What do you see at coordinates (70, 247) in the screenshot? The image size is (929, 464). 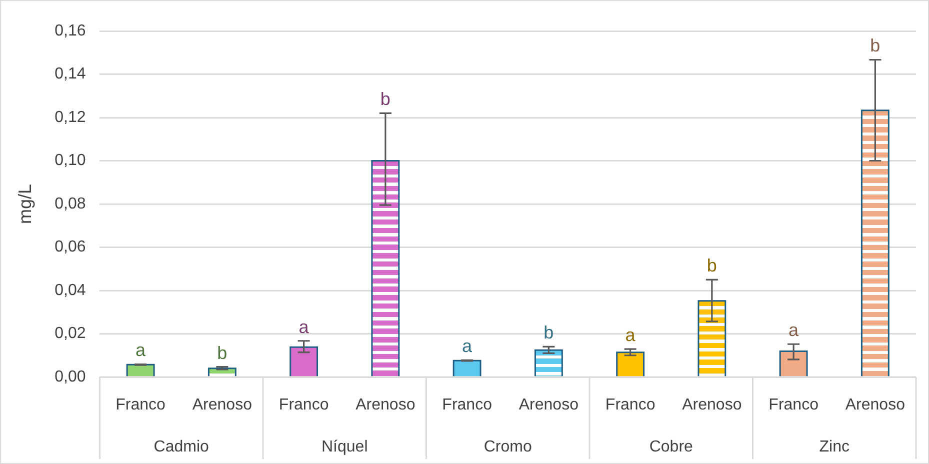 I see `y-tick-label: 0,06` at bounding box center [70, 247].